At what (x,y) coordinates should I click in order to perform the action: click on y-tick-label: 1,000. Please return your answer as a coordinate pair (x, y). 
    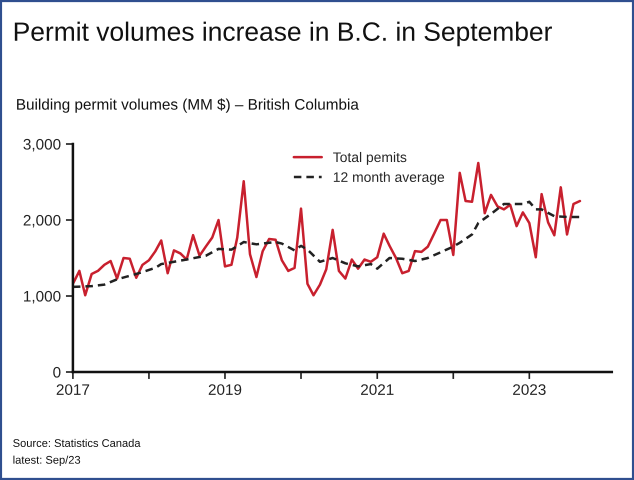
    Looking at the image, I should click on (42, 297).